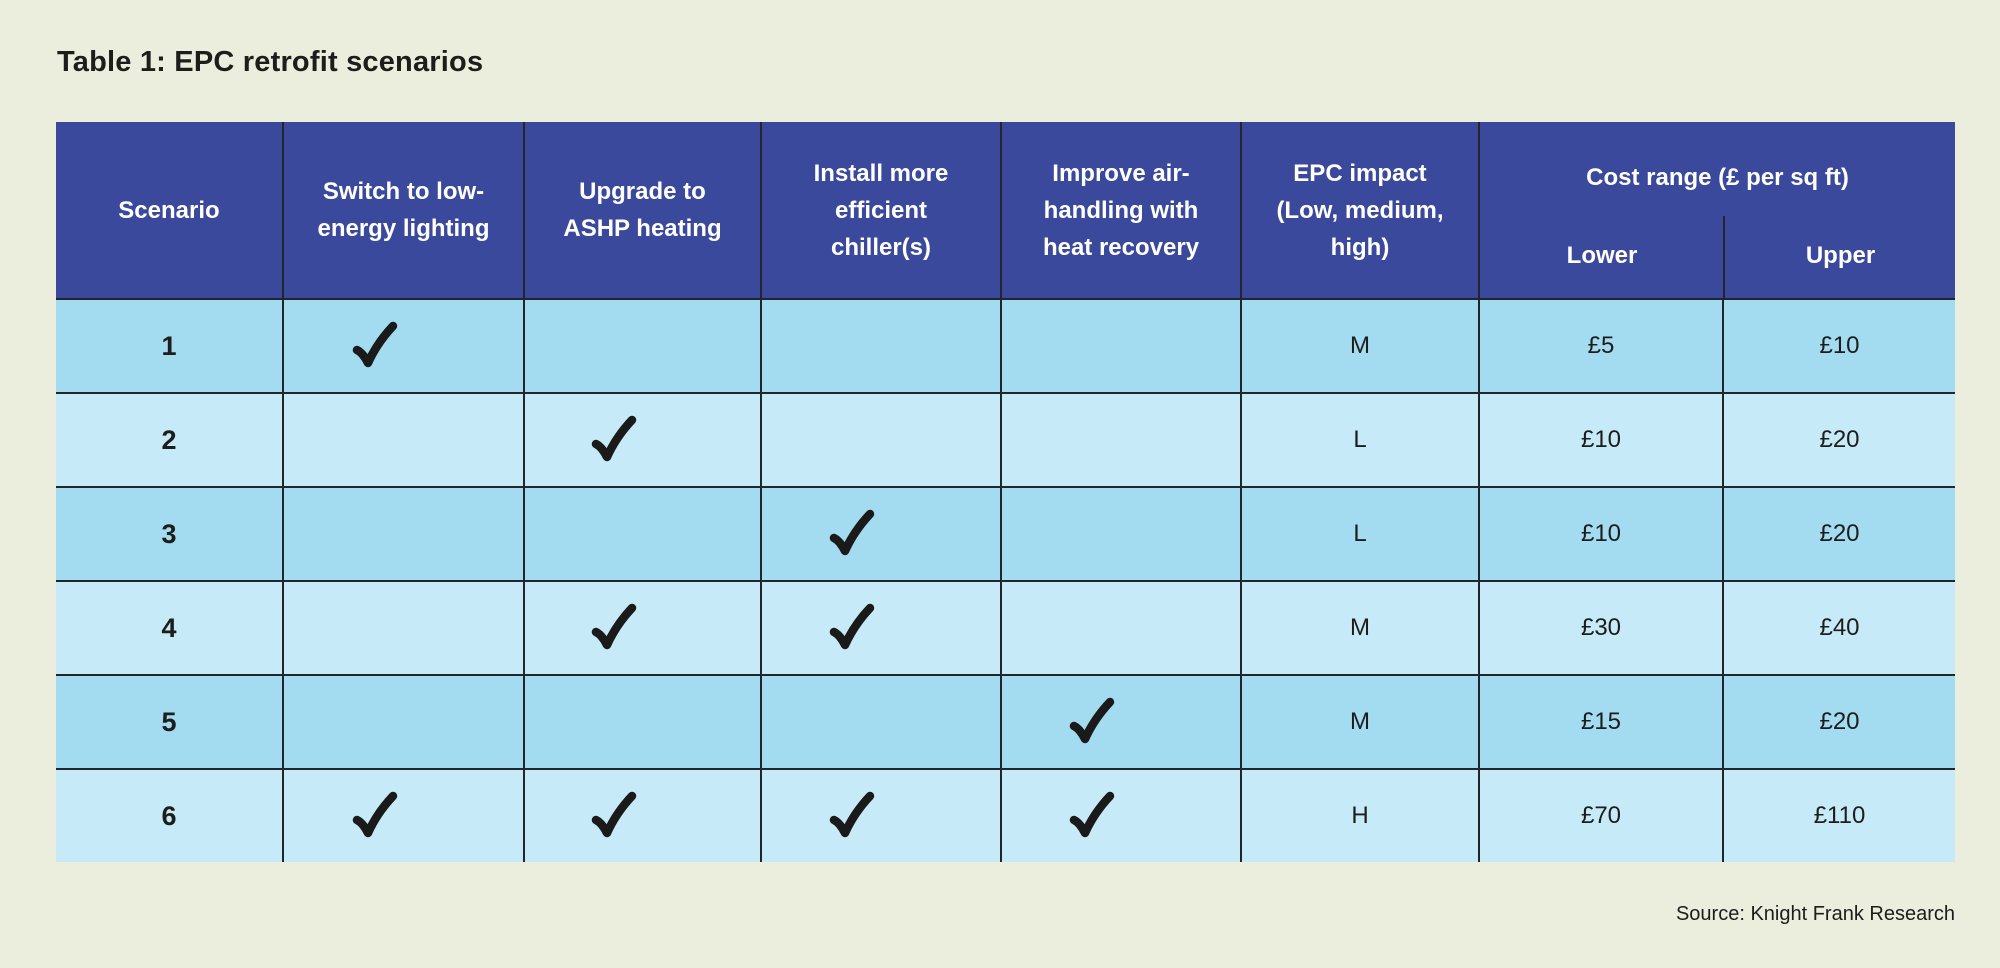  What do you see at coordinates (1724, 257) in the screenshot?
I see `lower-upper-divider` at bounding box center [1724, 257].